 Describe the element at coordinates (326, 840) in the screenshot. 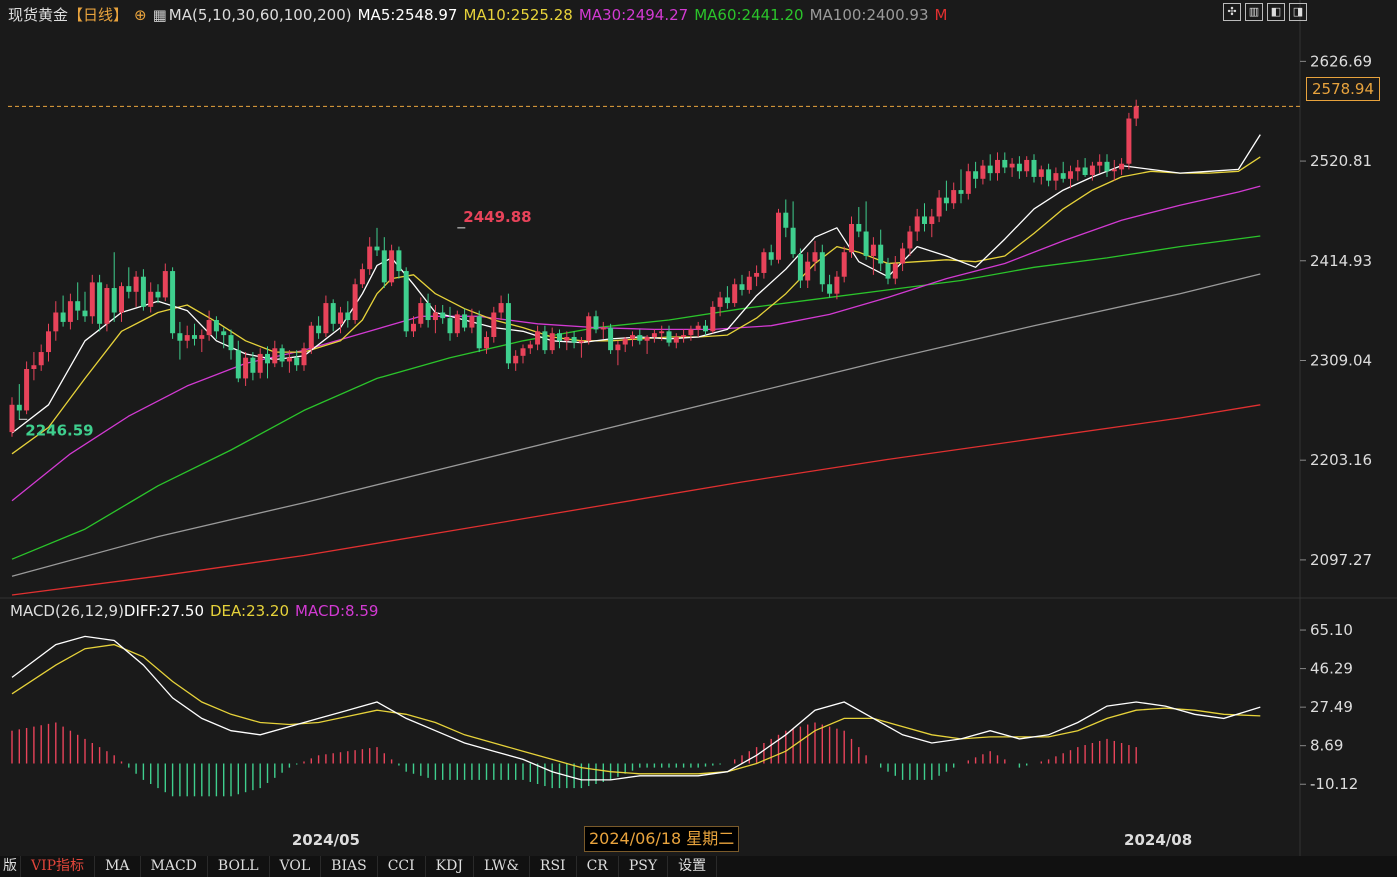

I see `x-tick-label: 2024/05` at that location.